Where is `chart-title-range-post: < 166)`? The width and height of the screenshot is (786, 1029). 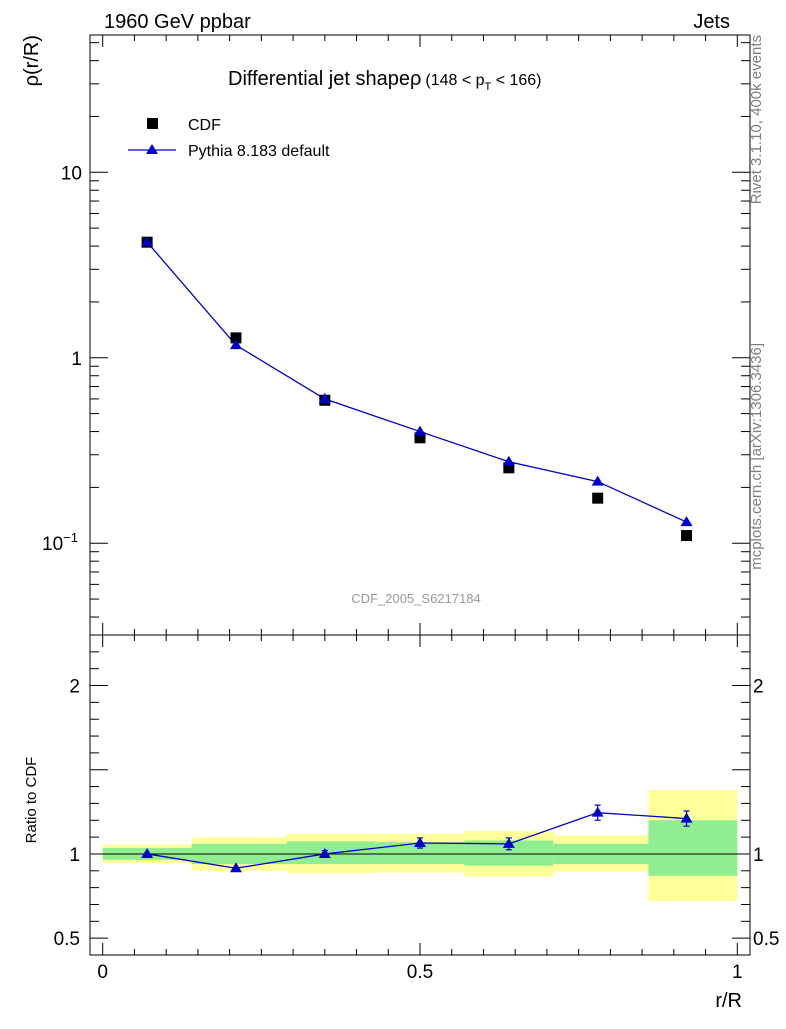 chart-title-range-post: < 166) is located at coordinates (516, 80).